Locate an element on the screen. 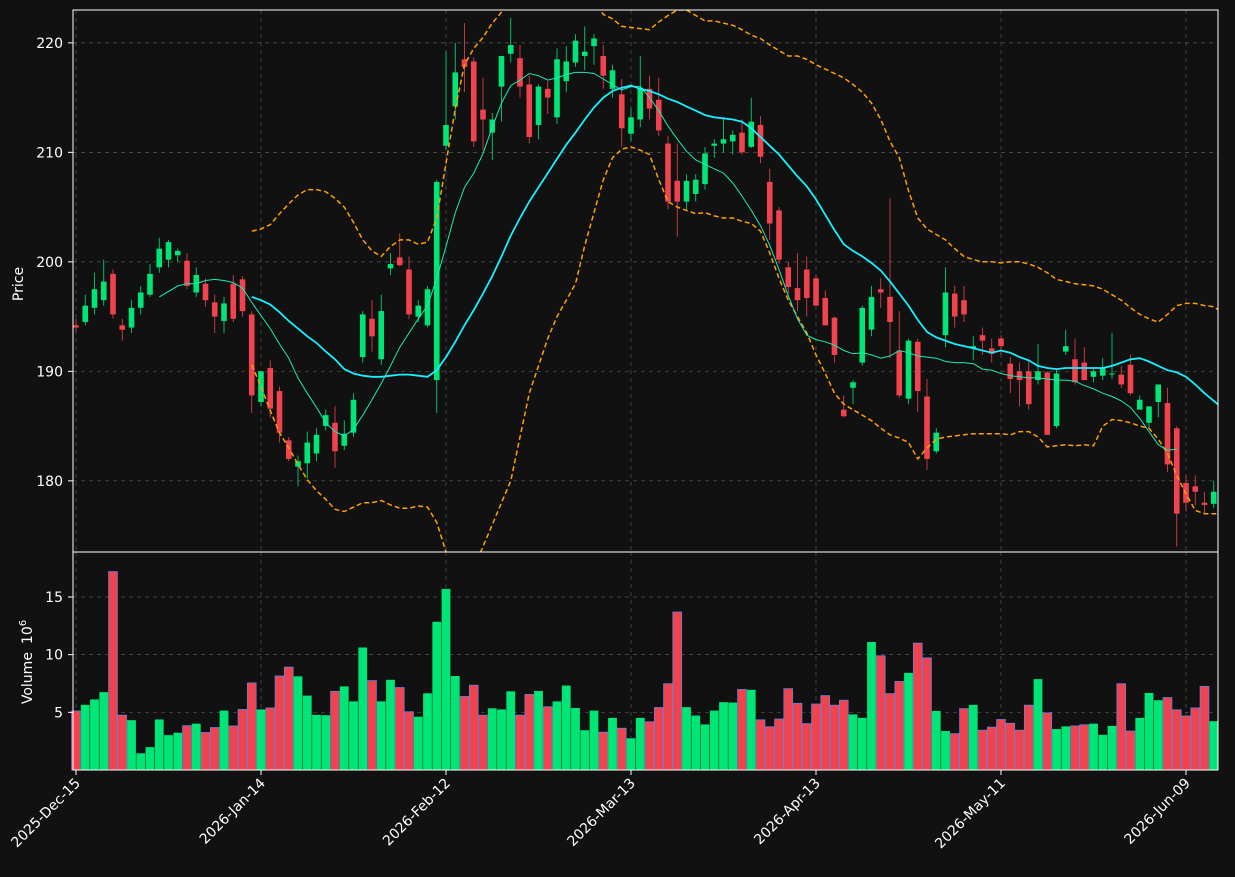  price-tick-label: 220 is located at coordinates (49, 44).